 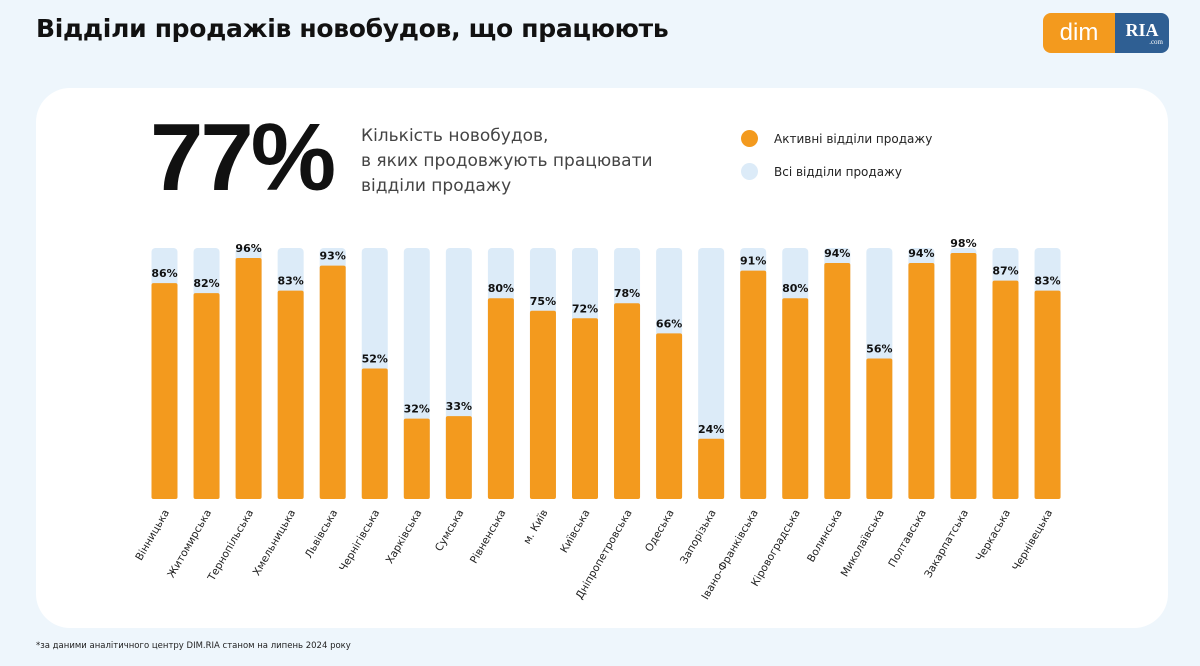 I want to click on data-label-20: 87%, so click(x=1005, y=271).